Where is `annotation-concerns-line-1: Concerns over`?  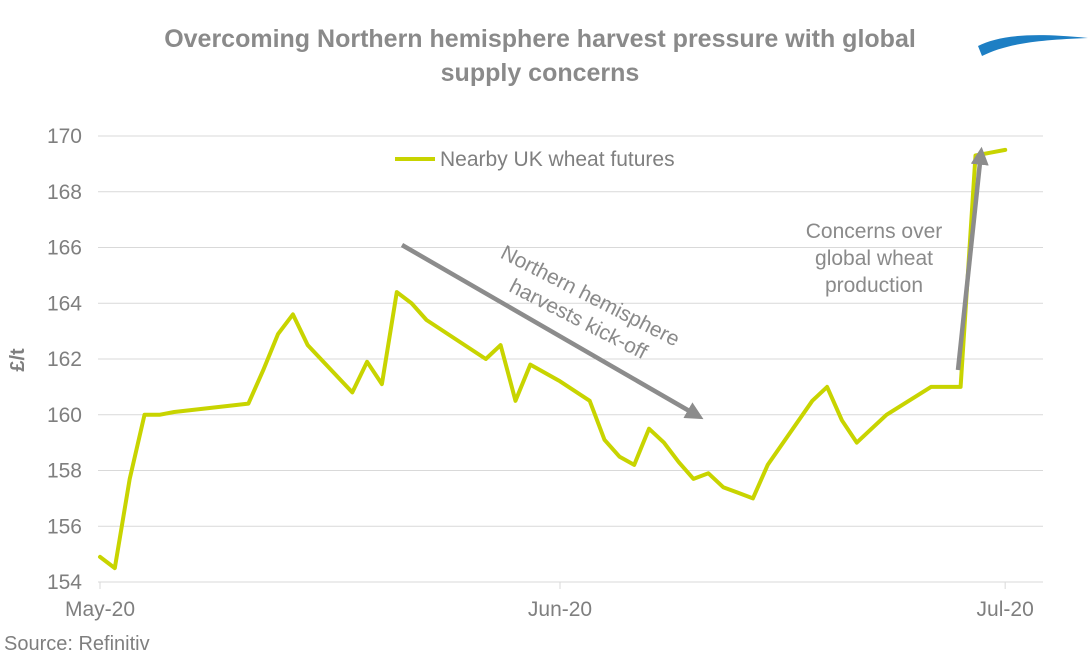 annotation-concerns-line-1: Concerns over is located at coordinates (874, 231).